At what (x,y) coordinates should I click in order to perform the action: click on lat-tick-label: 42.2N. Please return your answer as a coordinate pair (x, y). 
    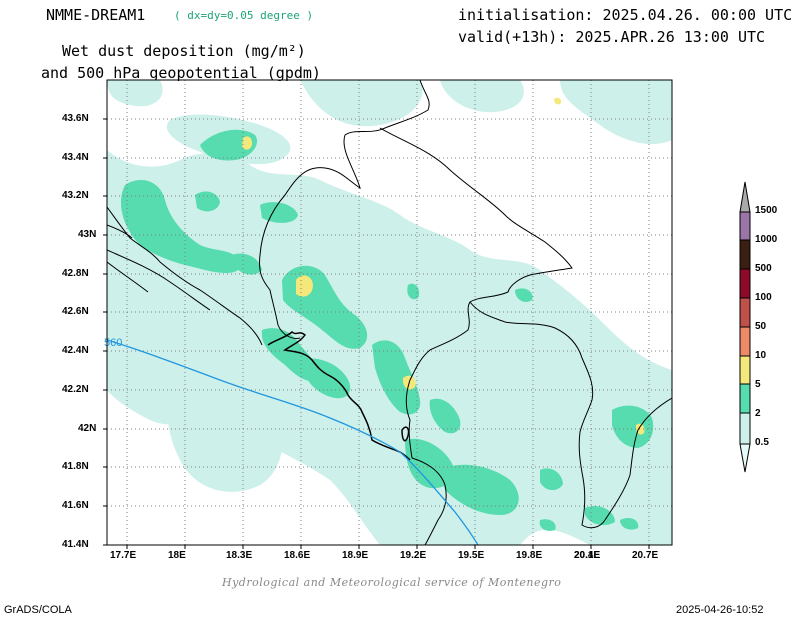
    Looking at the image, I should click on (75, 389).